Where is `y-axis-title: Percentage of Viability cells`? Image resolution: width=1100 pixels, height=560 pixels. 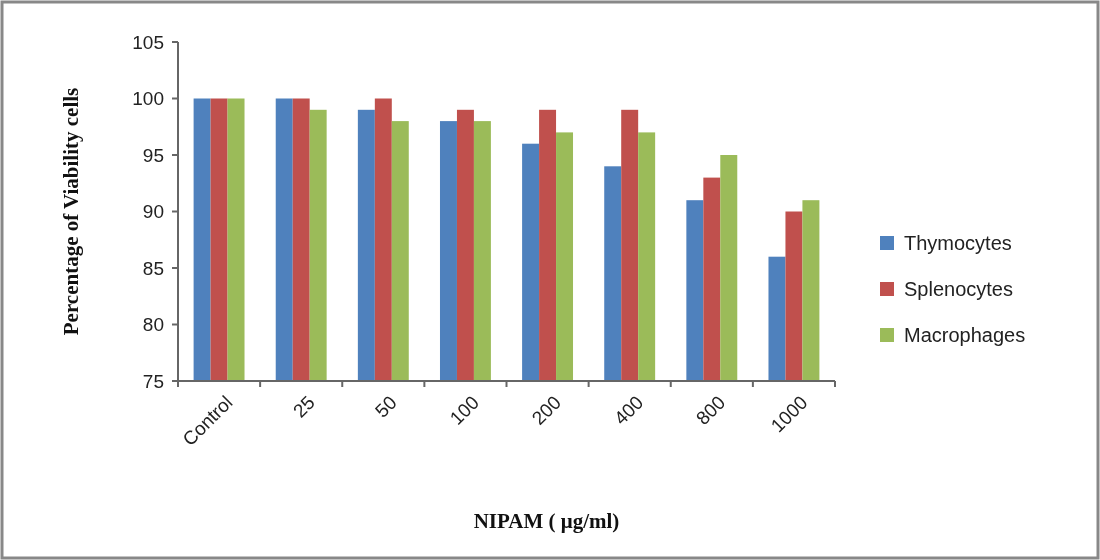 y-axis-title: Percentage of Viability cells is located at coordinates (71, 211).